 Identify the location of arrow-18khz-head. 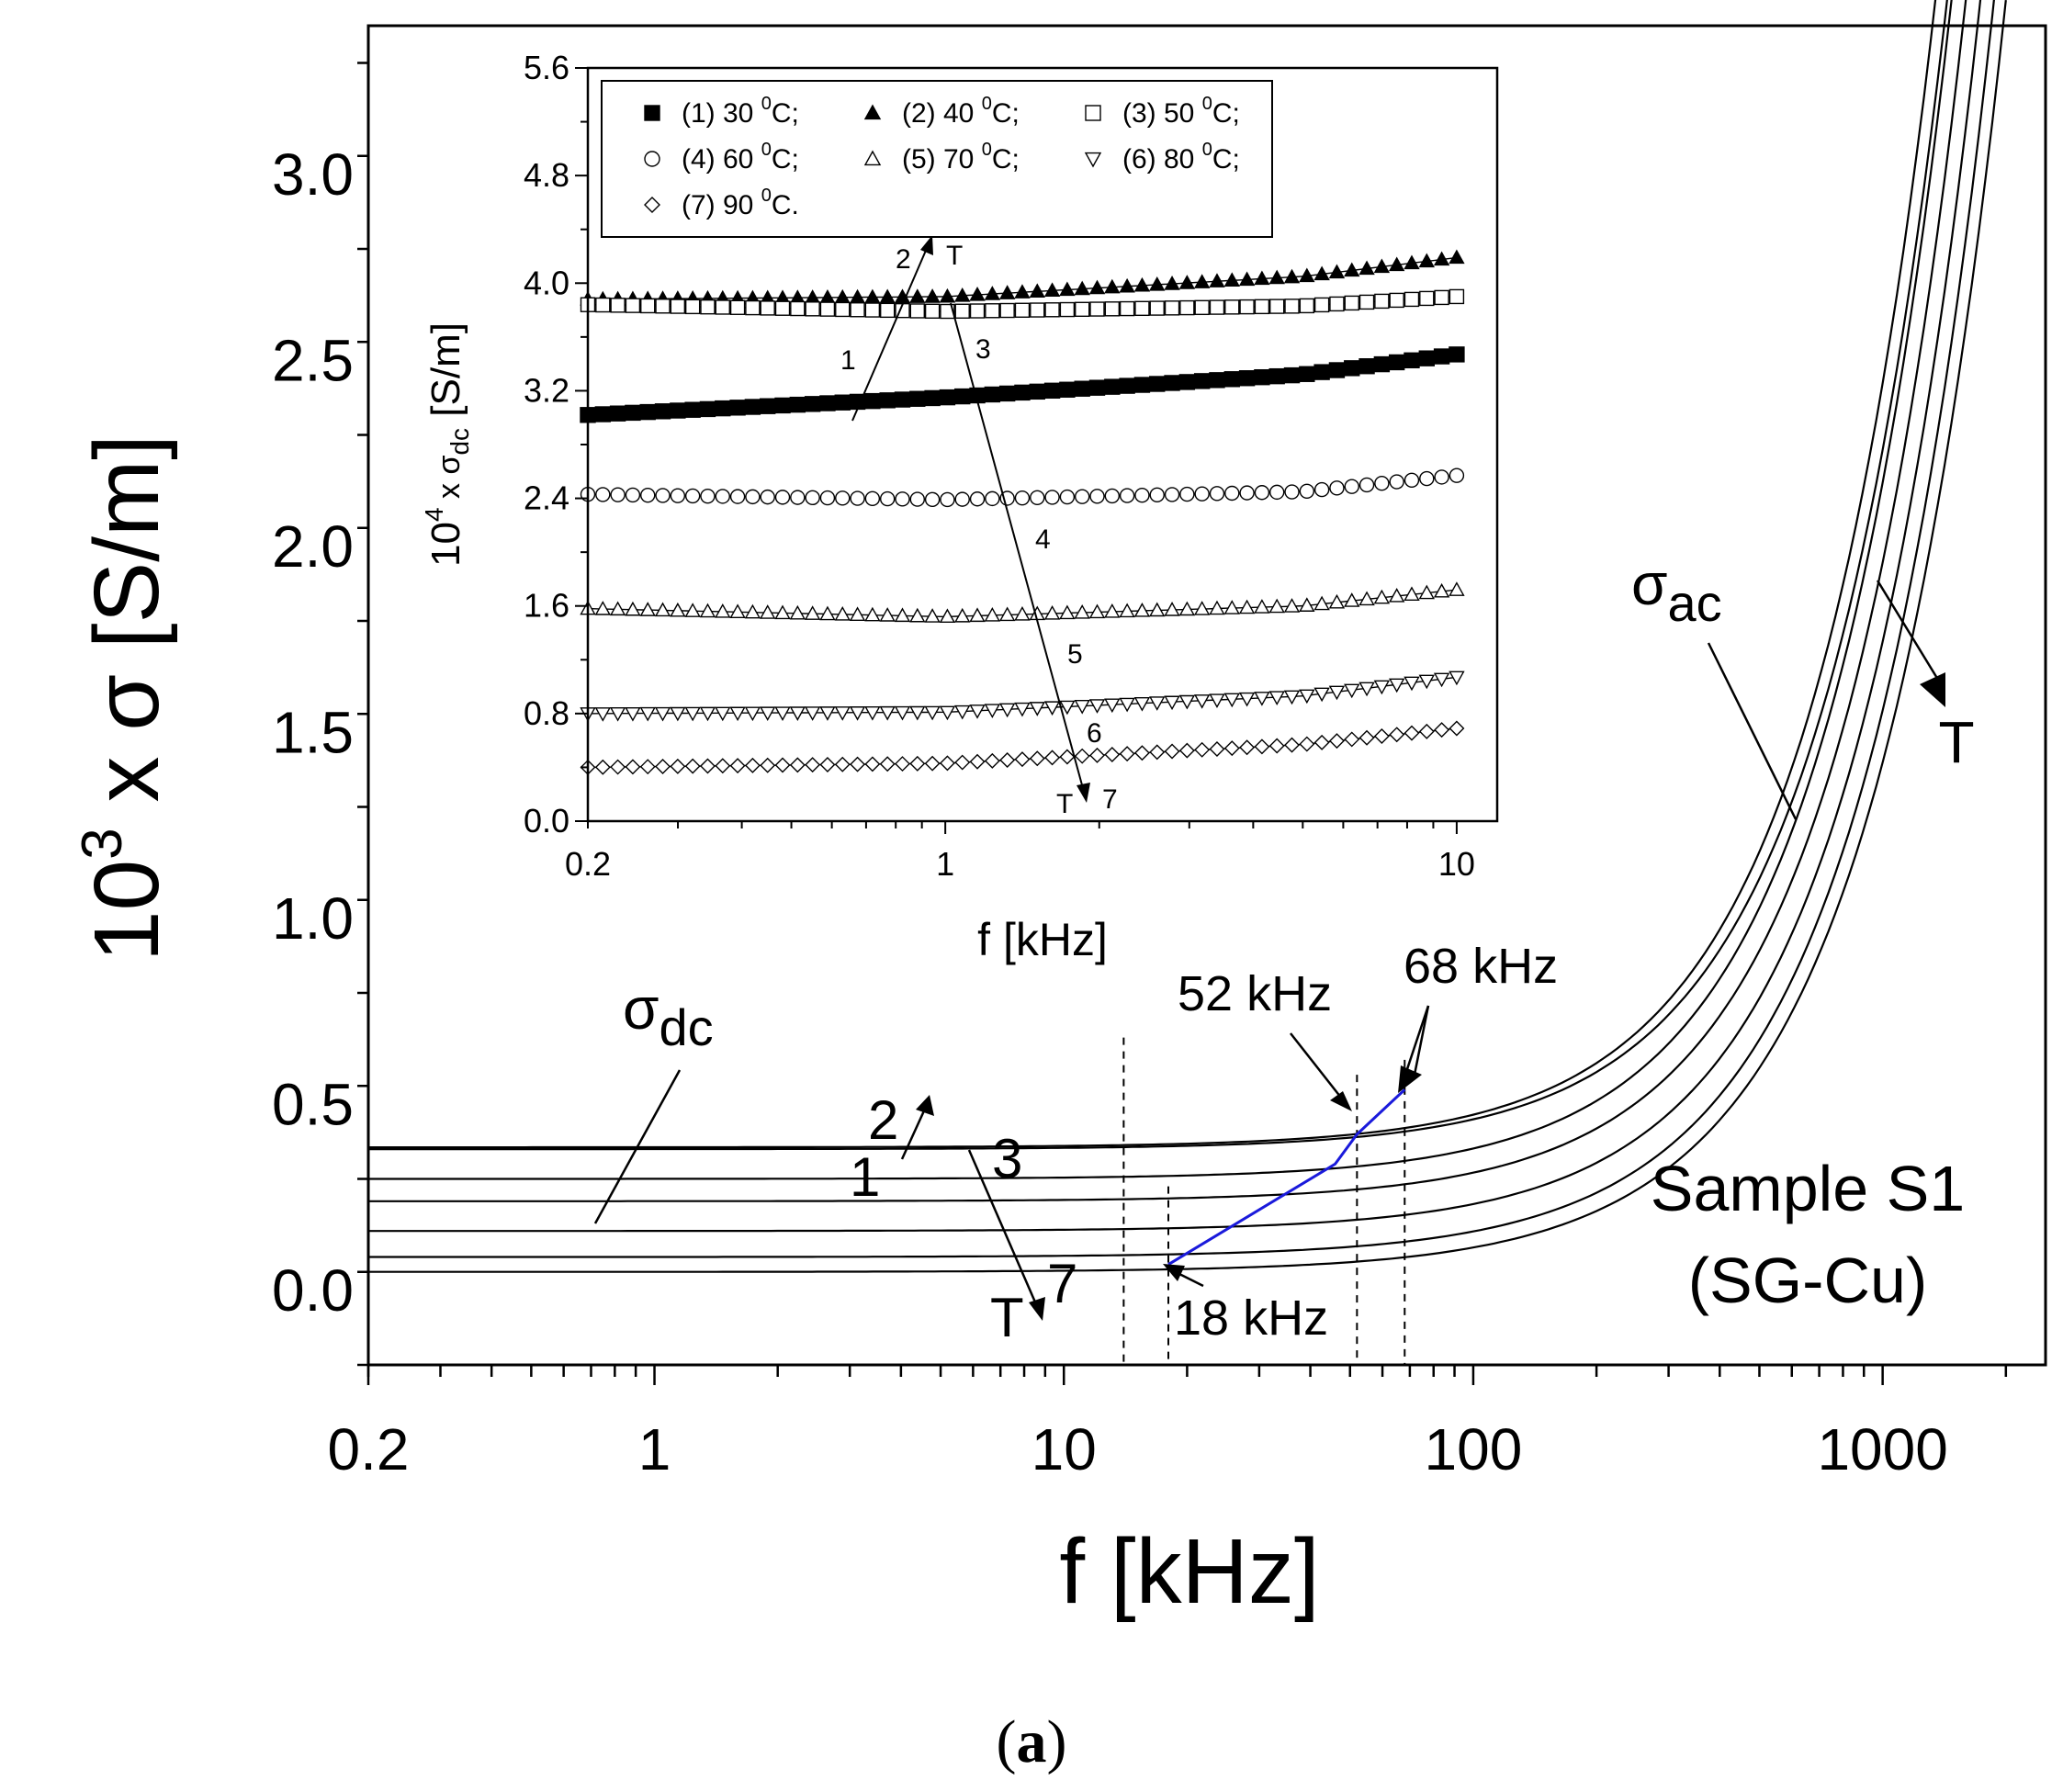
(1174, 1272).